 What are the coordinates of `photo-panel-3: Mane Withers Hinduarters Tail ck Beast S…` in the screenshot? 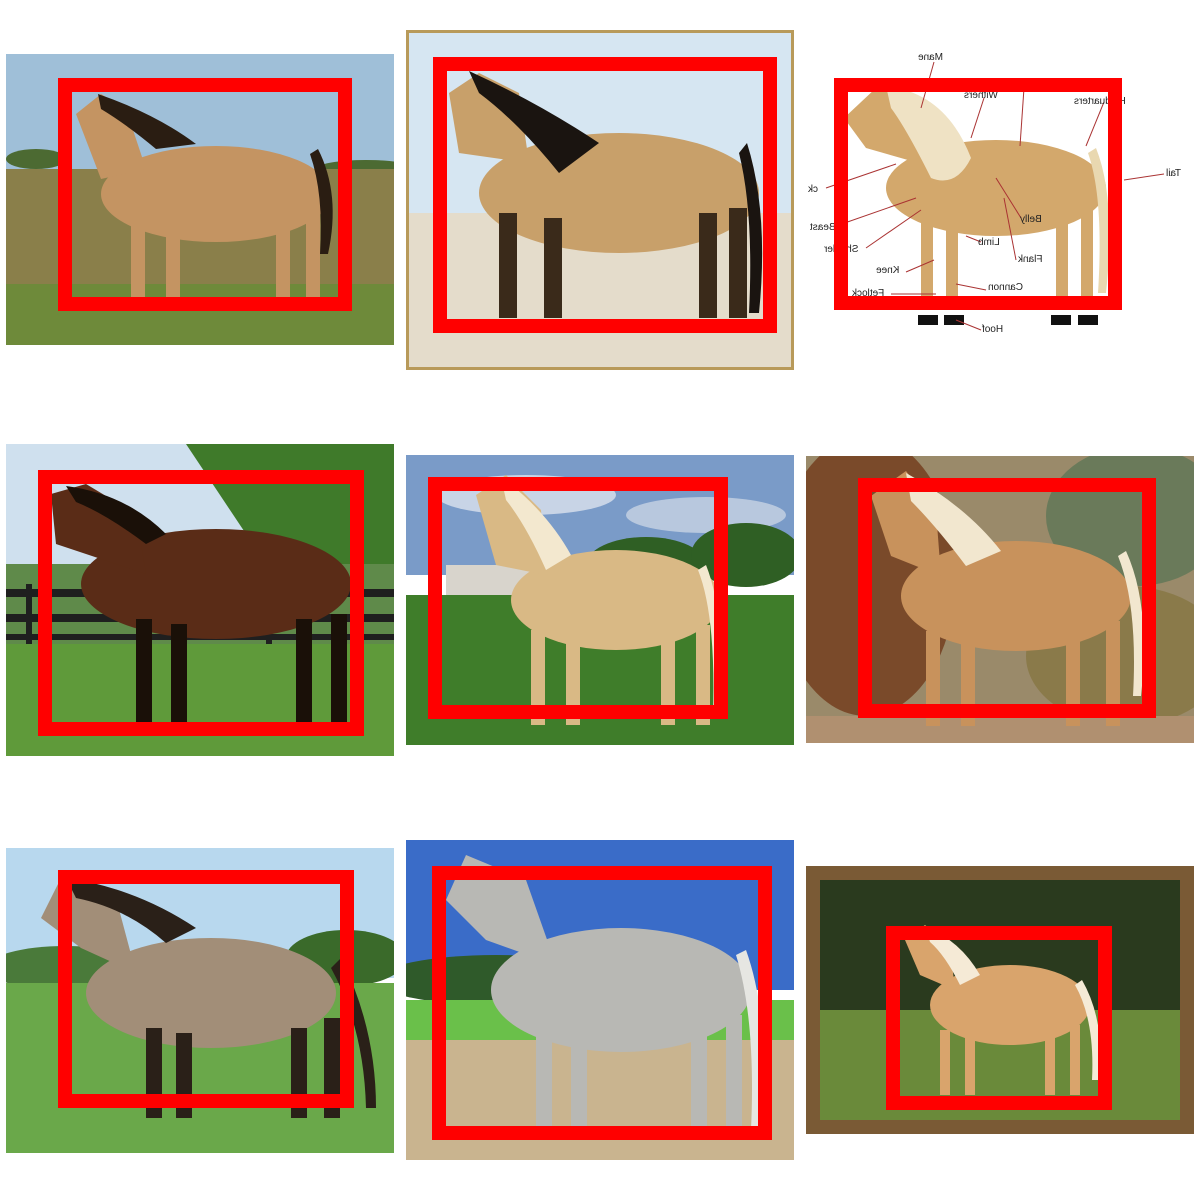 It's located at (1000, 198).